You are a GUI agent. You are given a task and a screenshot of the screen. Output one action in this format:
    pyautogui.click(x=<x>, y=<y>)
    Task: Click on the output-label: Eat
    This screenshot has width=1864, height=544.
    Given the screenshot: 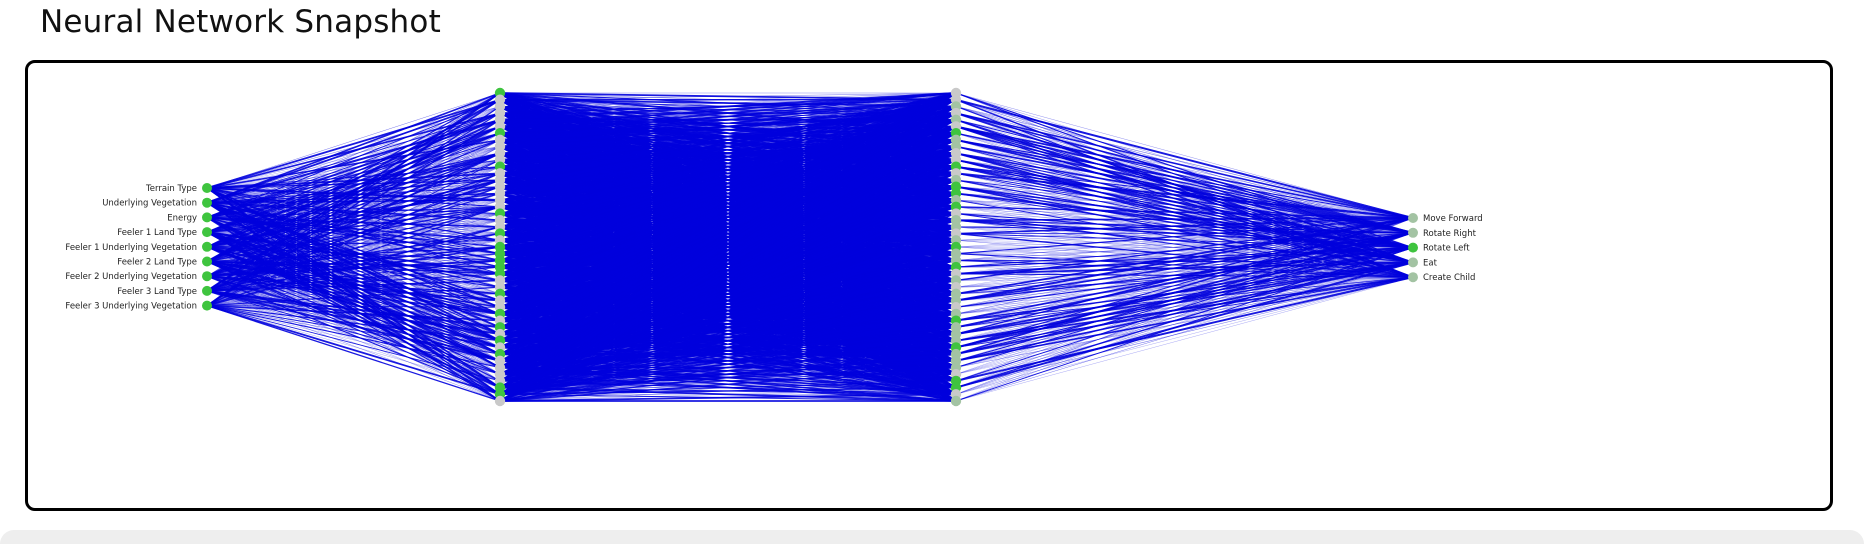 What is the action you would take?
    pyautogui.click(x=1430, y=263)
    